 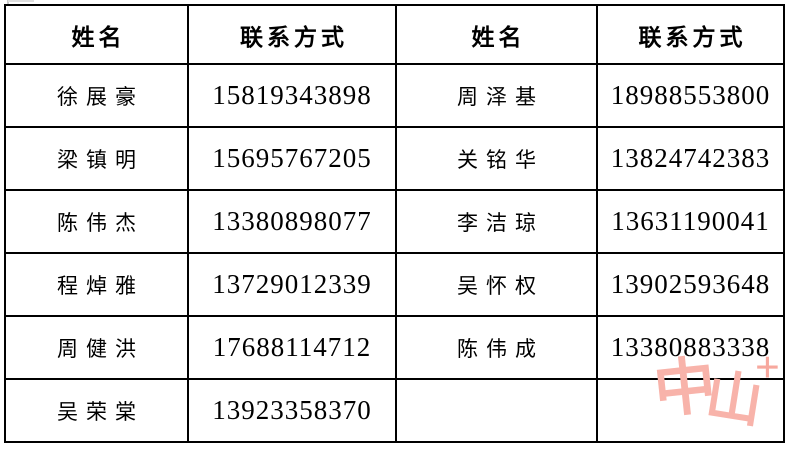 What do you see at coordinates (292, 158) in the screenshot?
I see `phone-cell: 15695767205` at bounding box center [292, 158].